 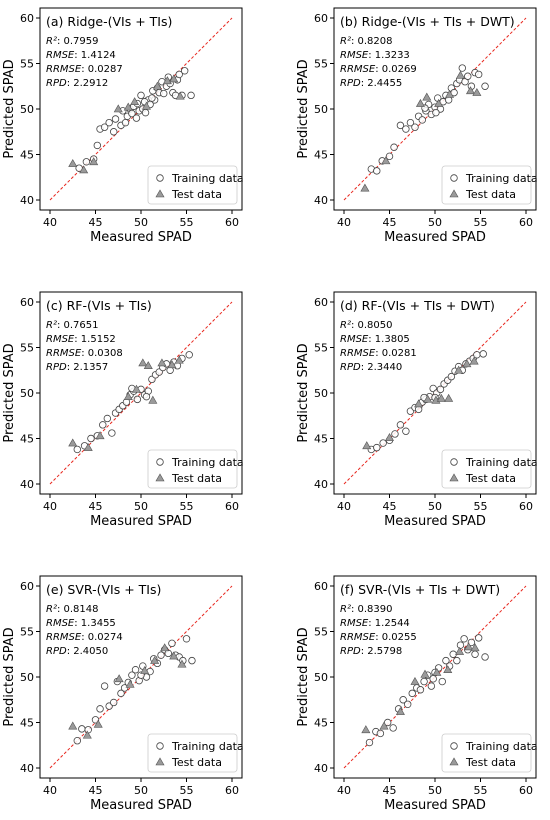 I want to click on stat-line: RRMSE: 0.0281, so click(x=378, y=353).